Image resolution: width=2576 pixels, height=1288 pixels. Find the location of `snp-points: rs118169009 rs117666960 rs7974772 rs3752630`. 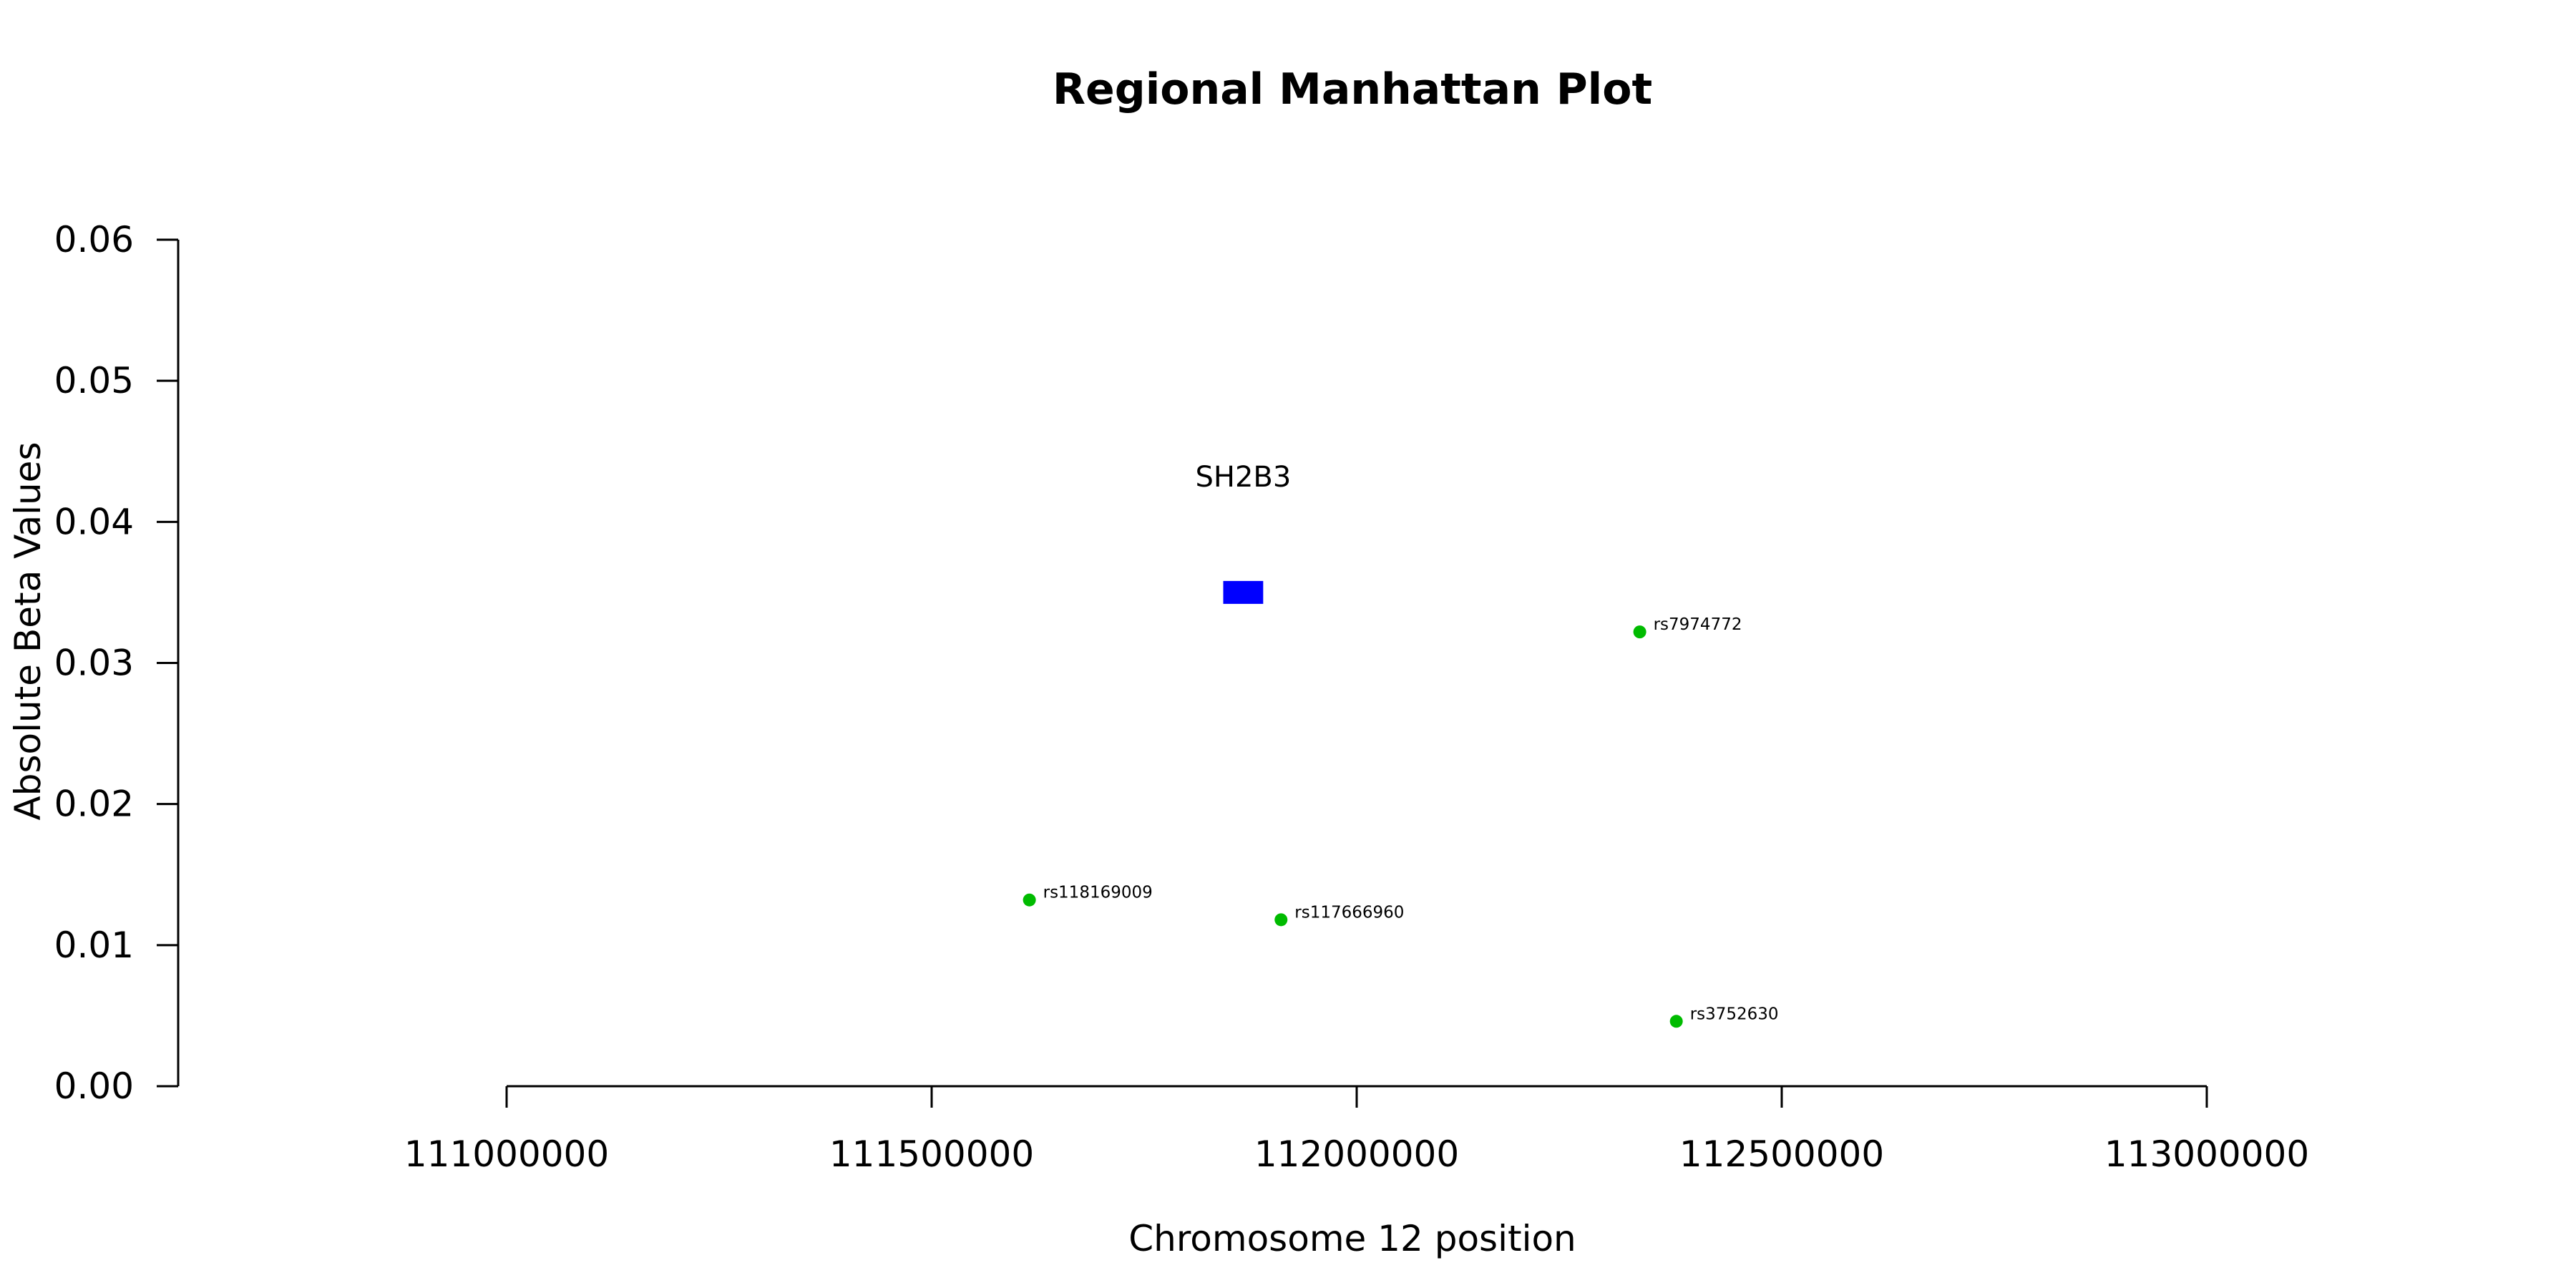

snp-points: rs118169009 rs117666960 rs7974772 rs3752630 is located at coordinates (1401, 822).